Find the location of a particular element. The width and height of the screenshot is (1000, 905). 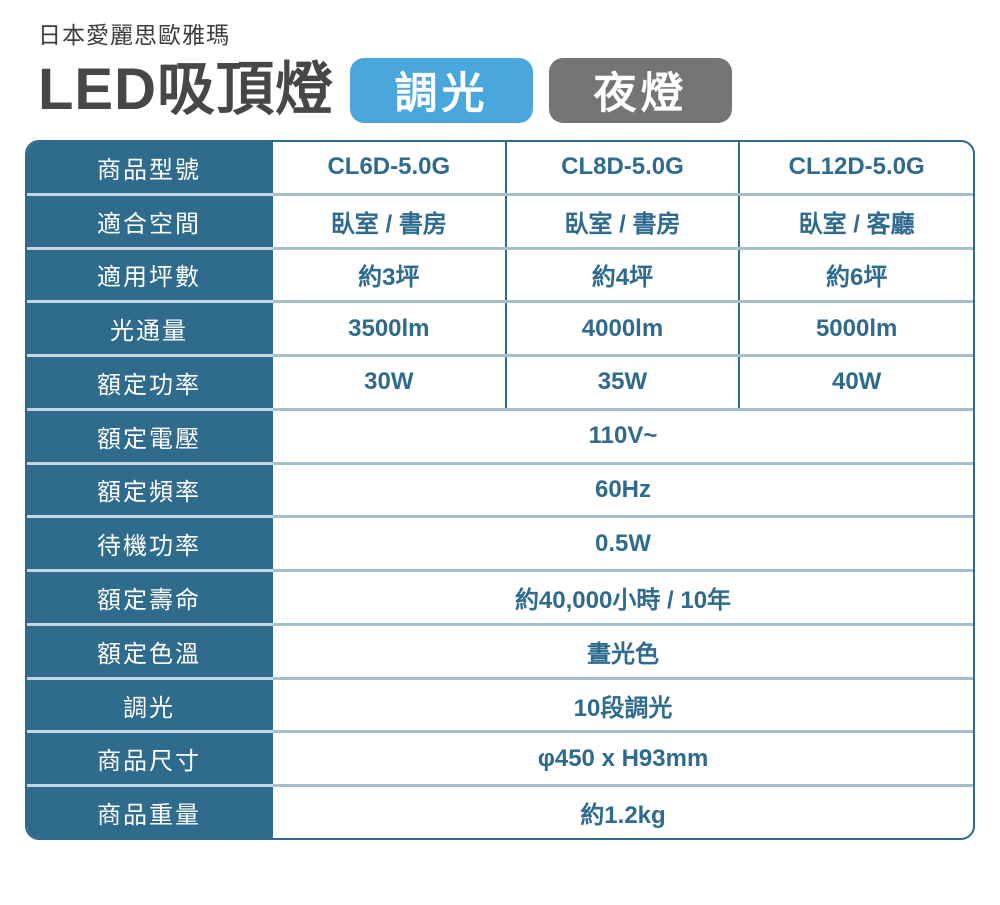

cell-value: 晝光色 is located at coordinates (622, 652).